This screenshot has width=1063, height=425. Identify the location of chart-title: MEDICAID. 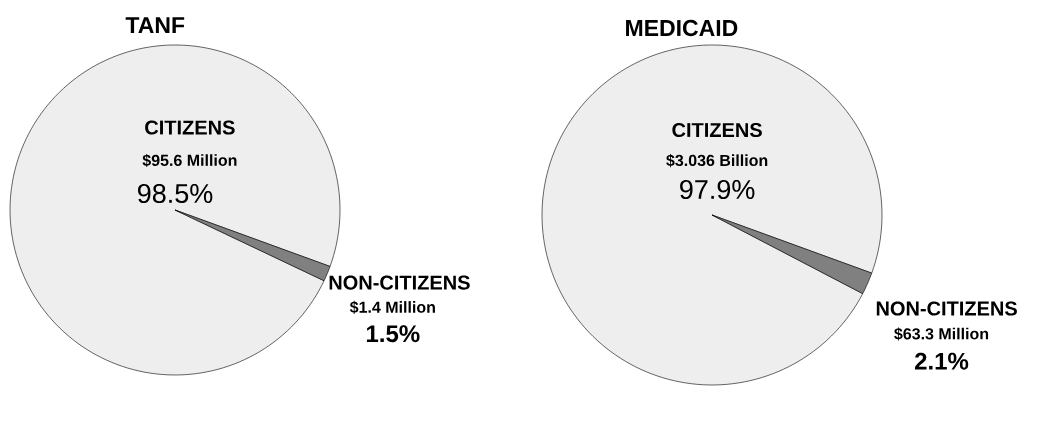
(682, 28).